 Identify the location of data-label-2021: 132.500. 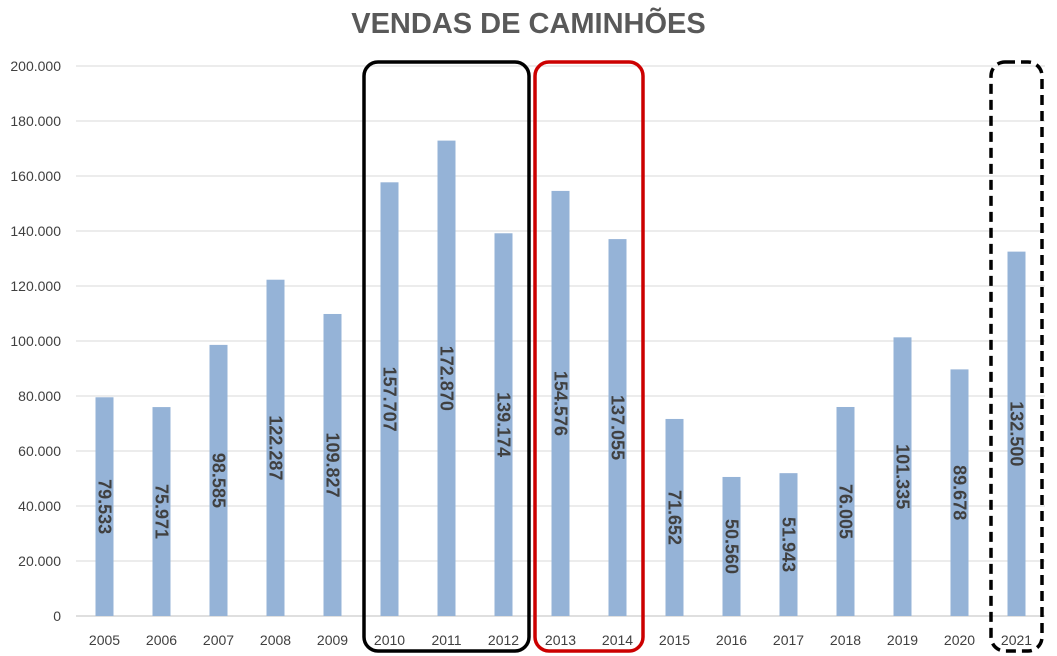
(1017, 433).